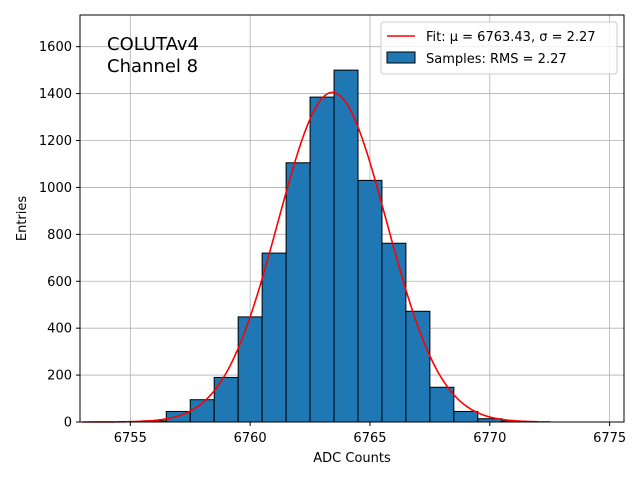 This screenshot has width=640, height=480. I want to click on x-axis-label: ADC Counts, so click(352, 458).